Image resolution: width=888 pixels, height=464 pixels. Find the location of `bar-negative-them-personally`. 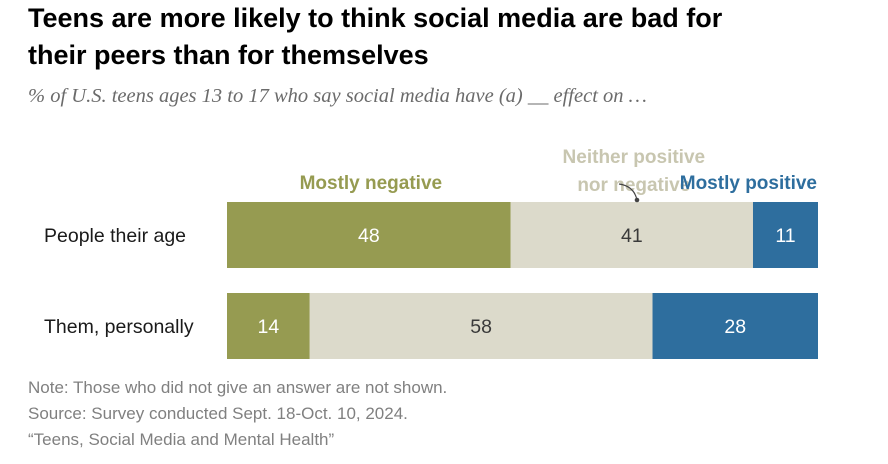

bar-negative-them-personally is located at coordinates (268, 326).